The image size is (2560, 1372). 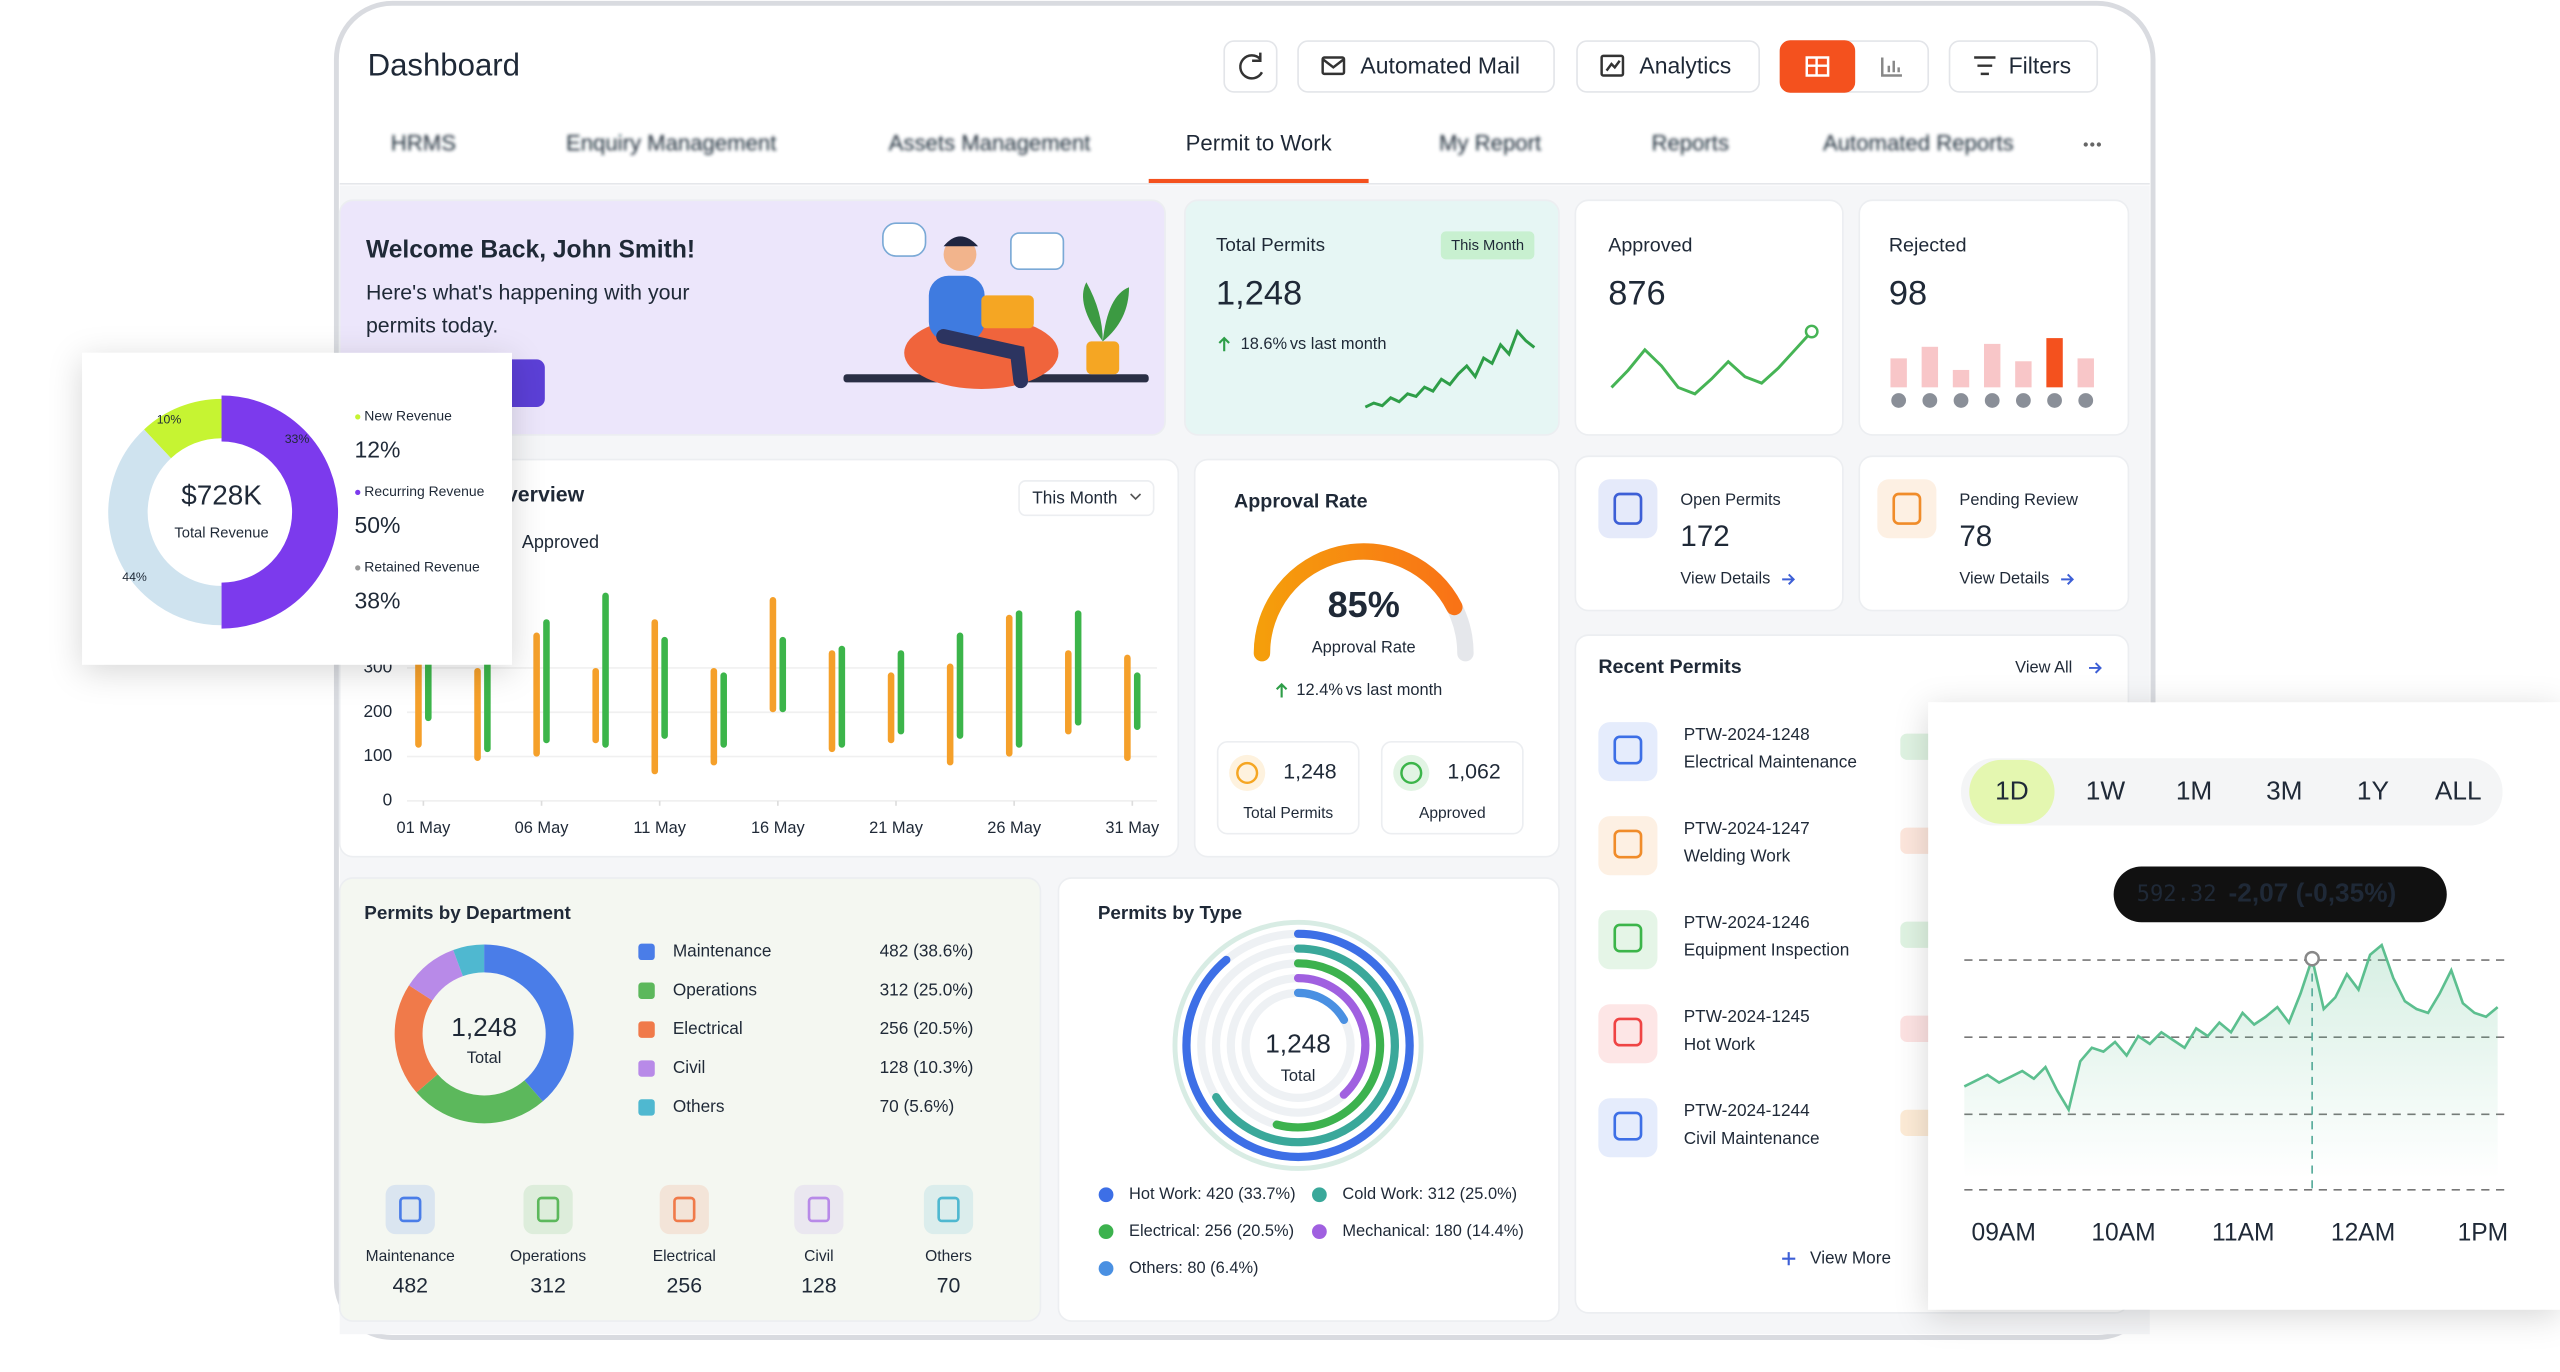 What do you see at coordinates (2243, 1233) in the screenshot?
I see `label: 11AM` at bounding box center [2243, 1233].